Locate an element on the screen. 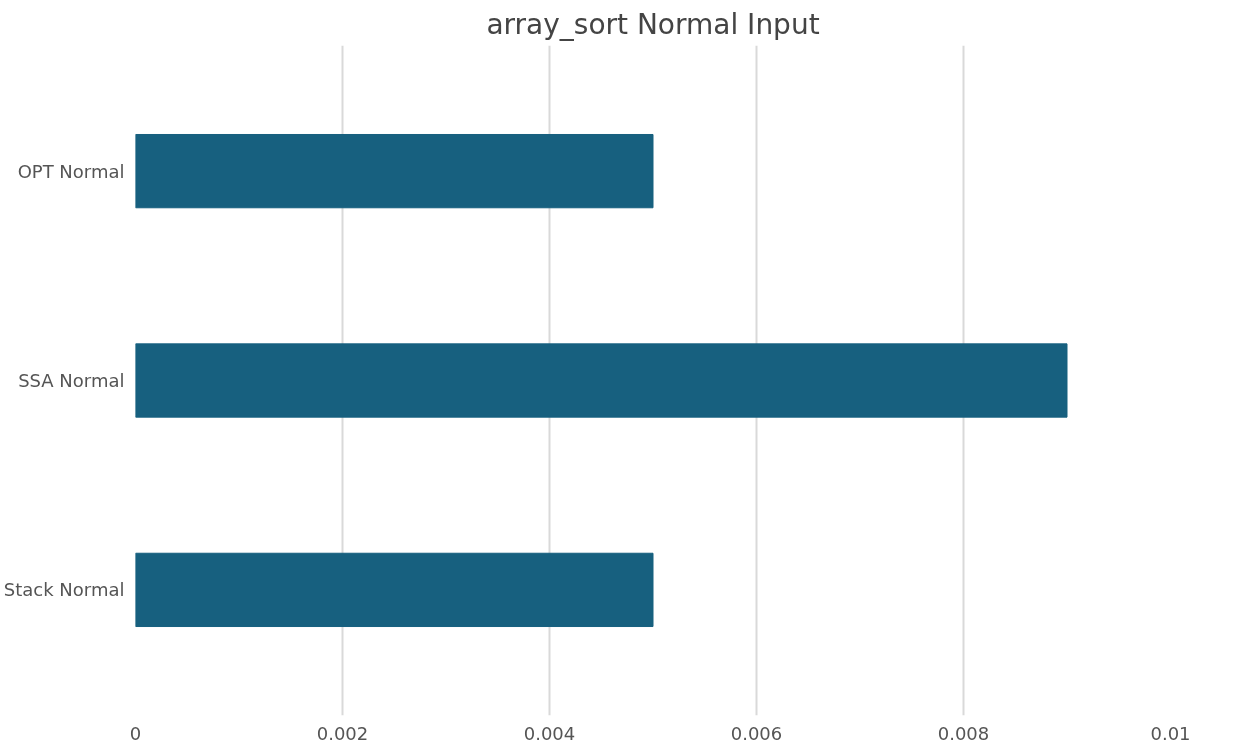 The height and width of the screenshot is (751, 1247). y-tick-label: OPT Normal is located at coordinates (71, 171).